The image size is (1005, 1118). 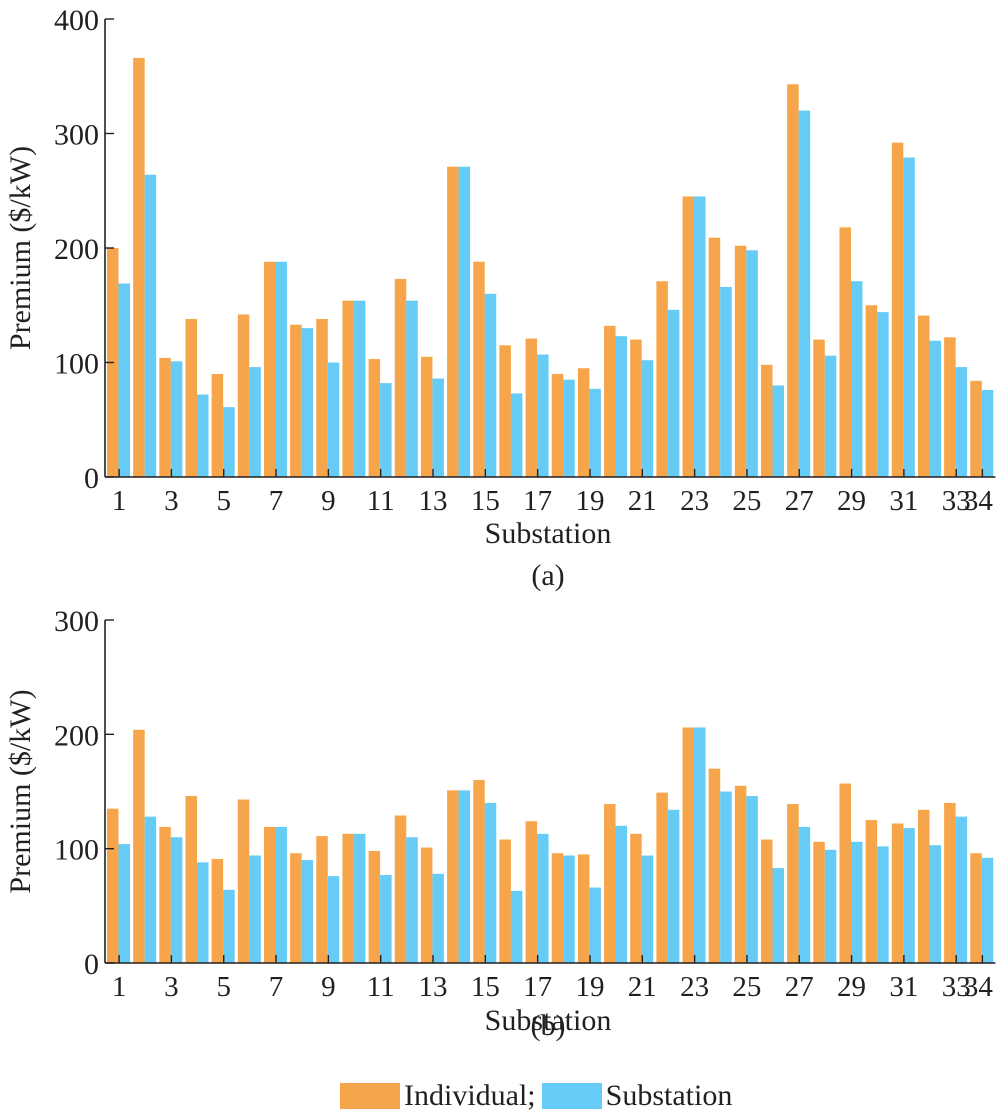 I want to click on legend-swatch-substation, so click(x=571, y=1096).